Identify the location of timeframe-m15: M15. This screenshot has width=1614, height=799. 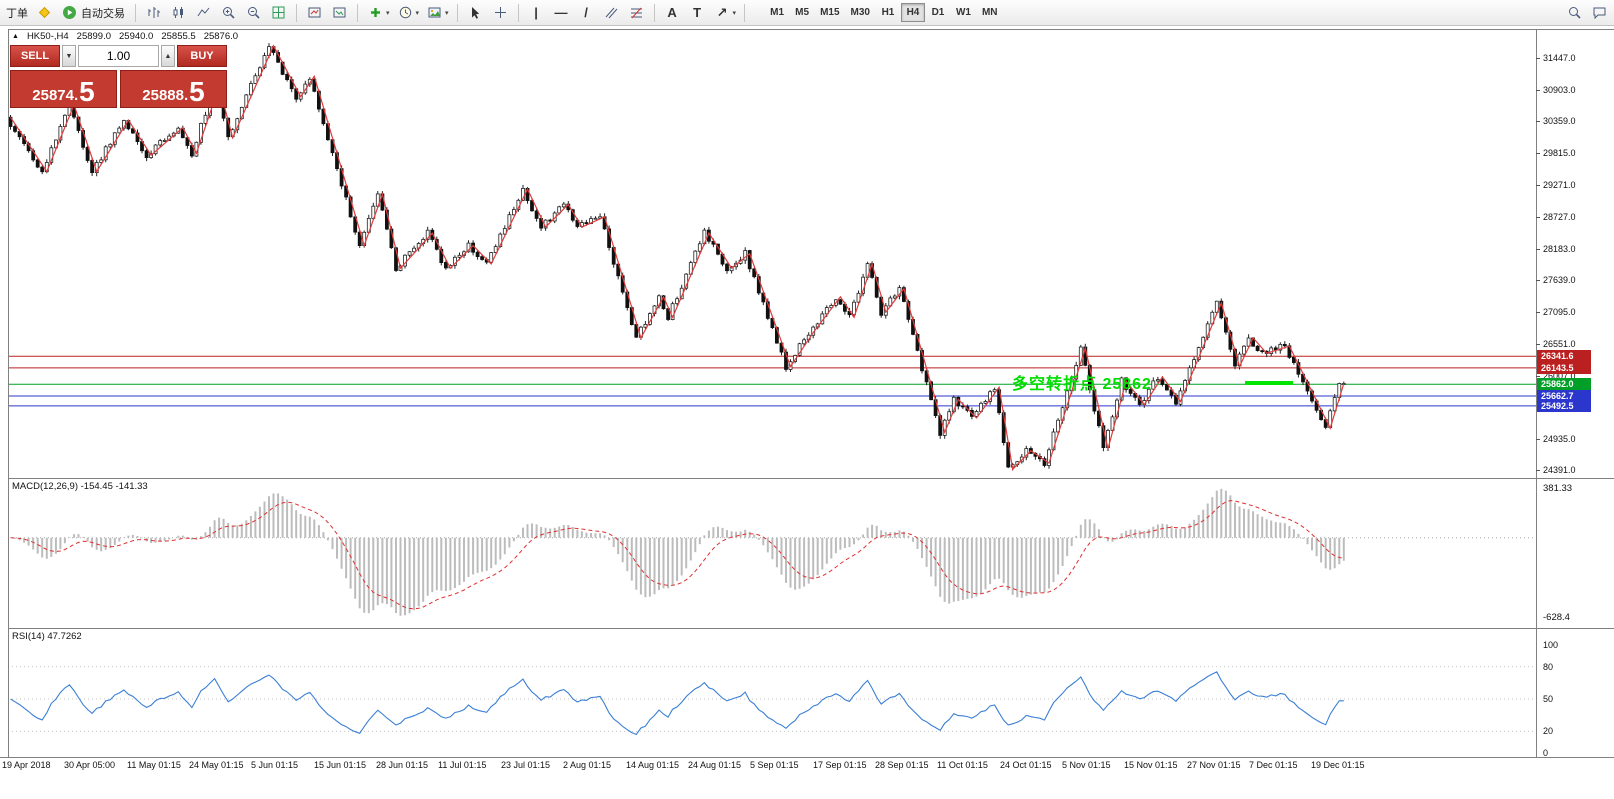
(829, 12).